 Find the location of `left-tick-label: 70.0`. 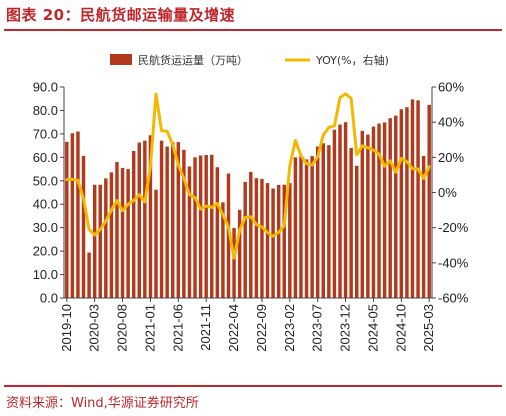

left-tick-label: 70.0 is located at coordinates (45, 133).